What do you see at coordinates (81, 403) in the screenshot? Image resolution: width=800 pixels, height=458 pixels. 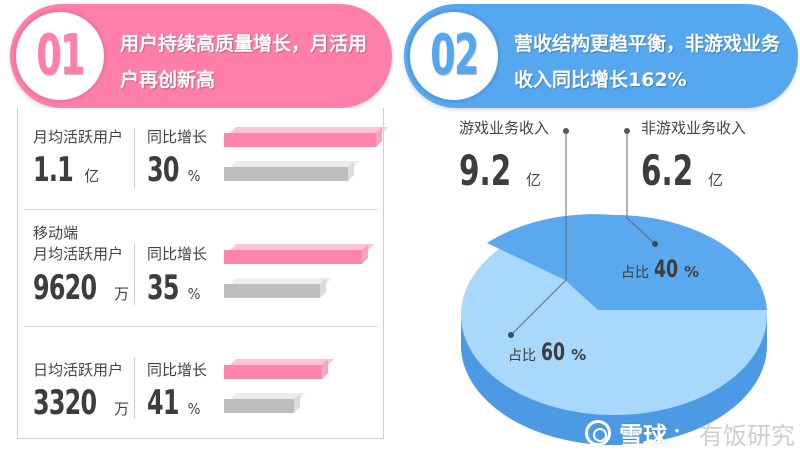 I see `metric-value: 3320 万` at bounding box center [81, 403].